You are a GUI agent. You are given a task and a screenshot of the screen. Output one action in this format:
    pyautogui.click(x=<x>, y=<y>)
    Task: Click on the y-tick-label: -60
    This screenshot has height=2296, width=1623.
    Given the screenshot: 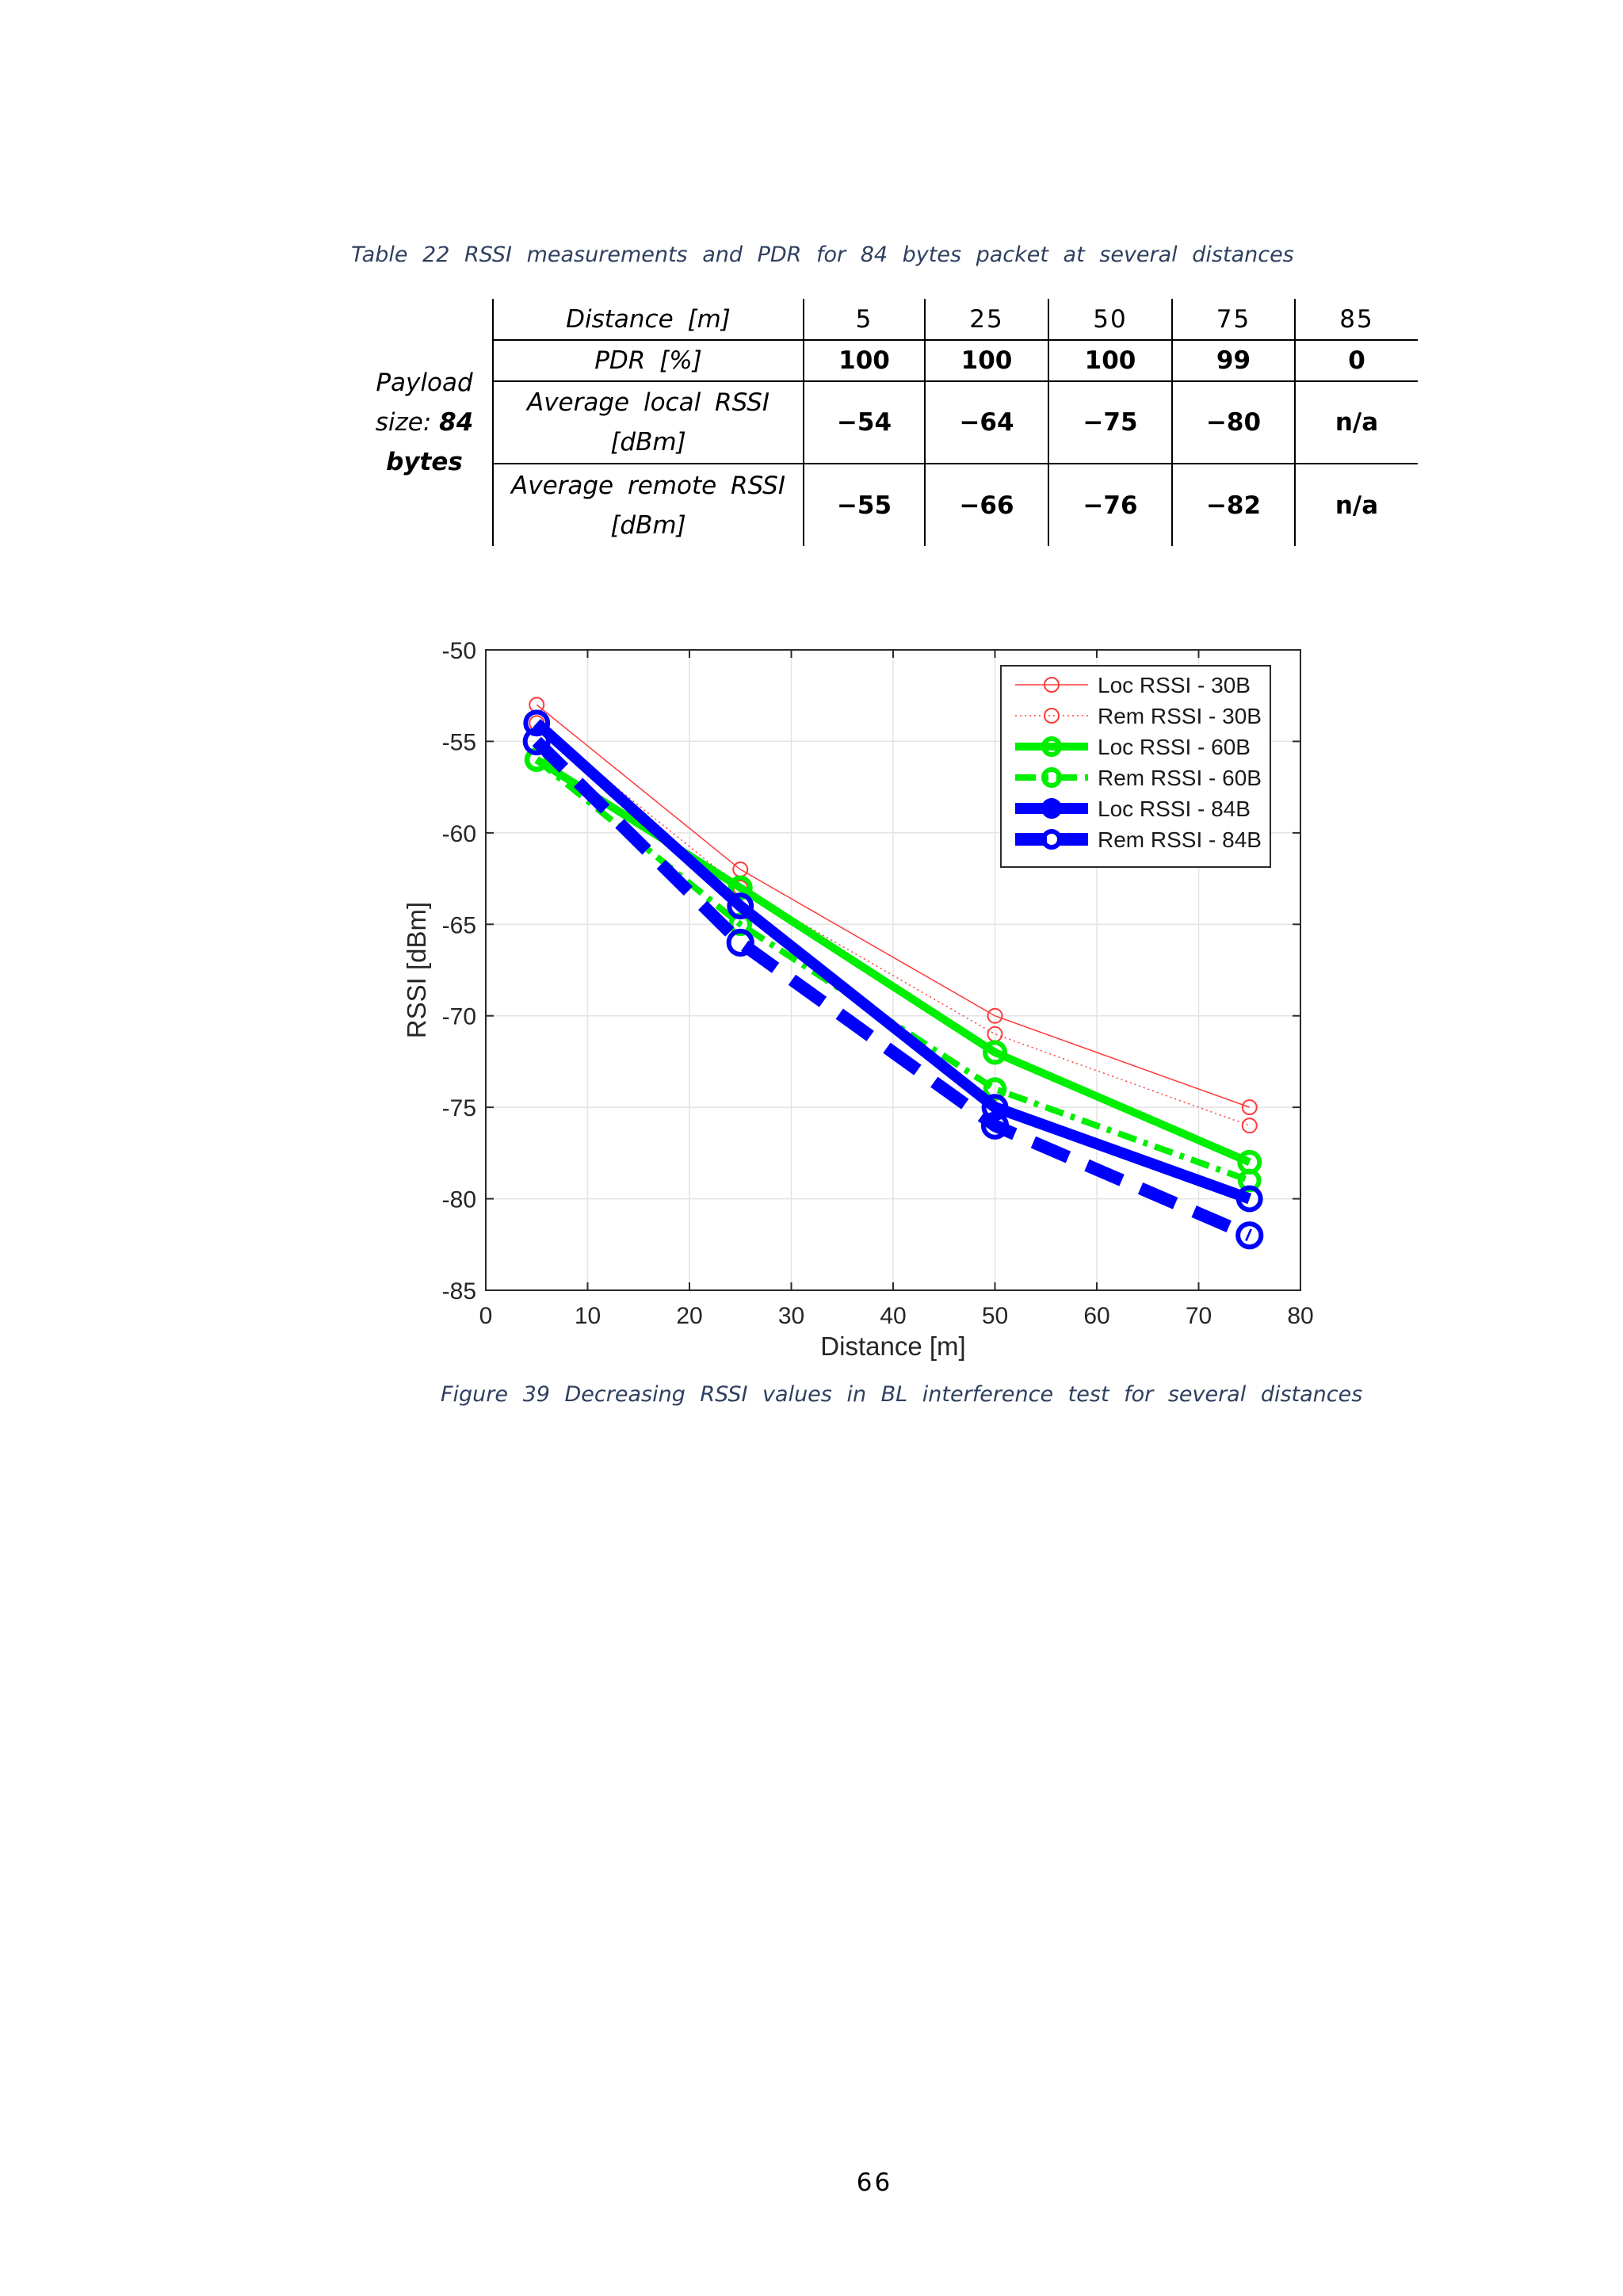 What is the action you would take?
    pyautogui.click(x=459, y=834)
    